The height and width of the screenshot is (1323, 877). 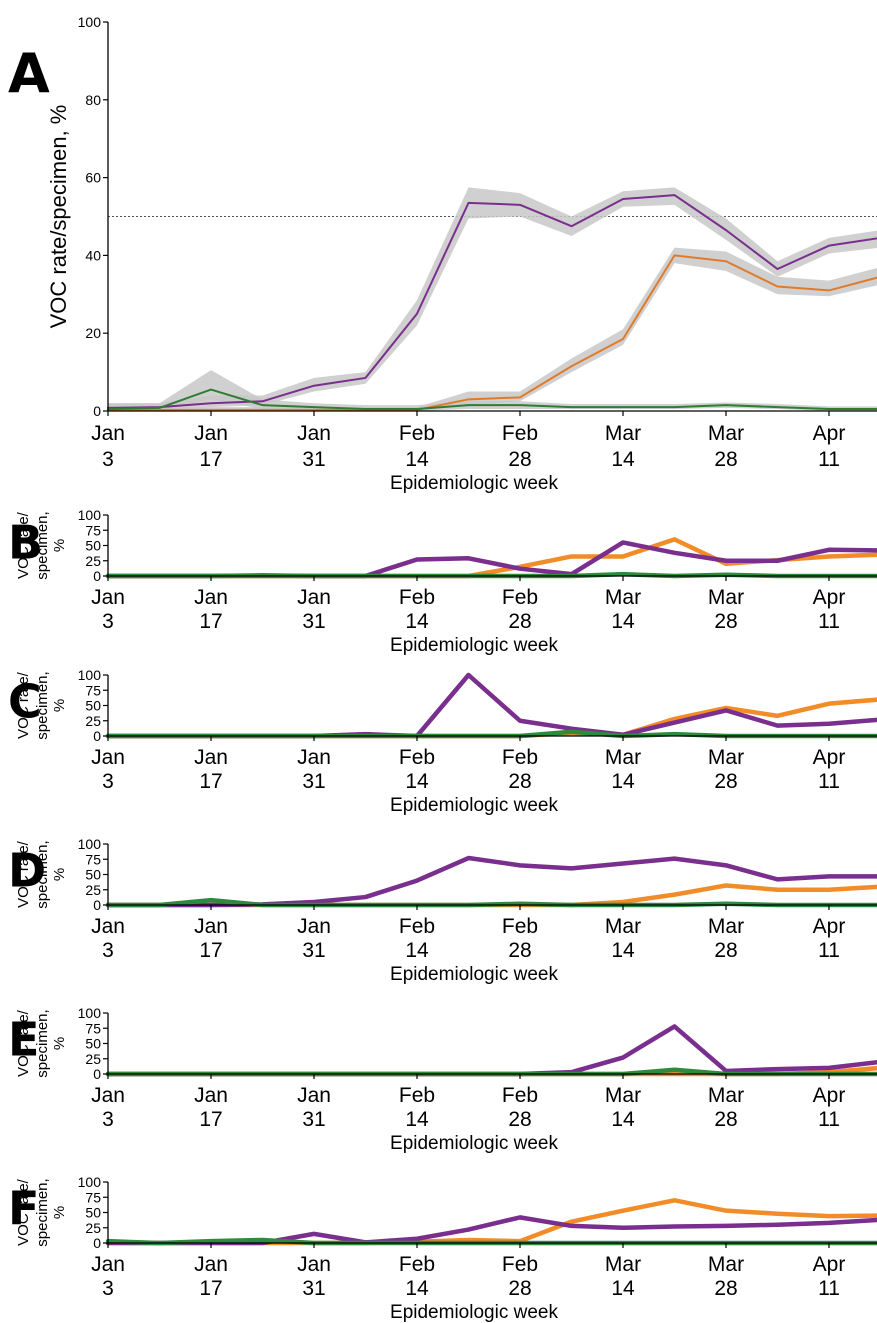 What do you see at coordinates (93, 255) in the screenshot?
I see `y-tick-label: 40` at bounding box center [93, 255].